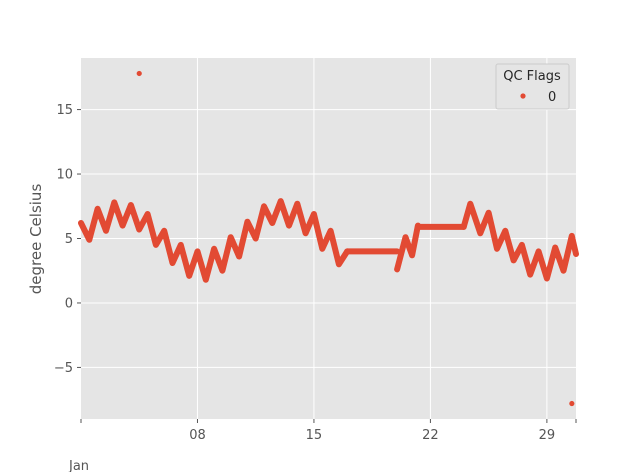 This screenshot has height=472, width=640. I want to click on y-tick-label: 5, so click(69, 239).